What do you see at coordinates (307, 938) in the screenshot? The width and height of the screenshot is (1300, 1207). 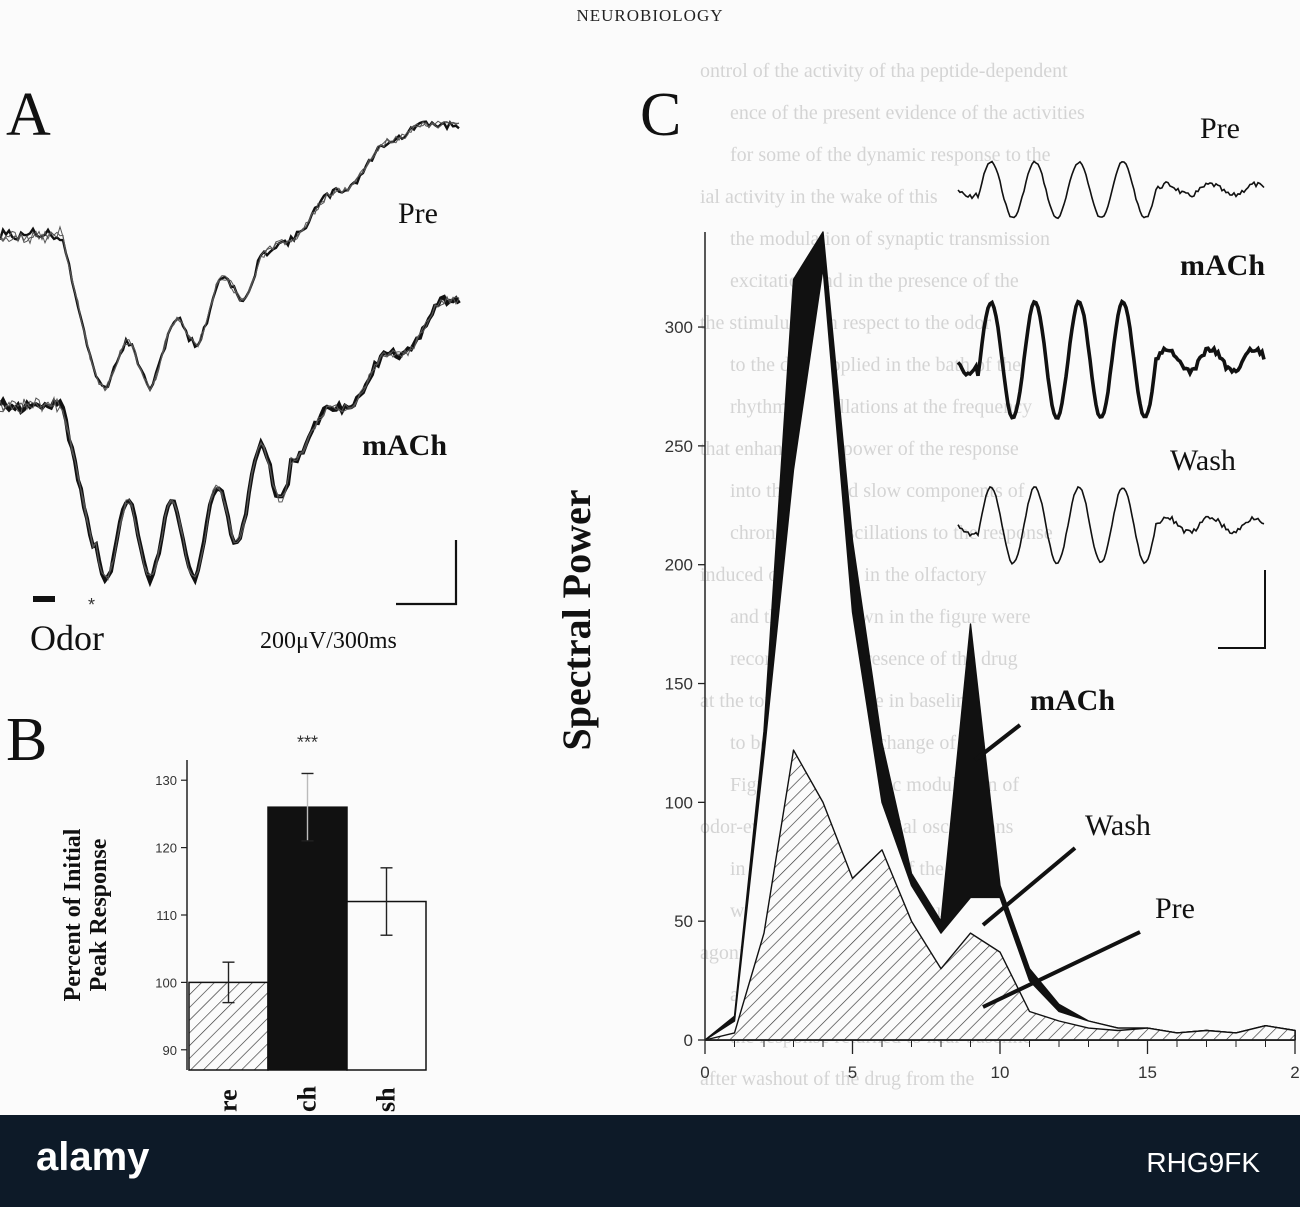 I see `bar-mach` at bounding box center [307, 938].